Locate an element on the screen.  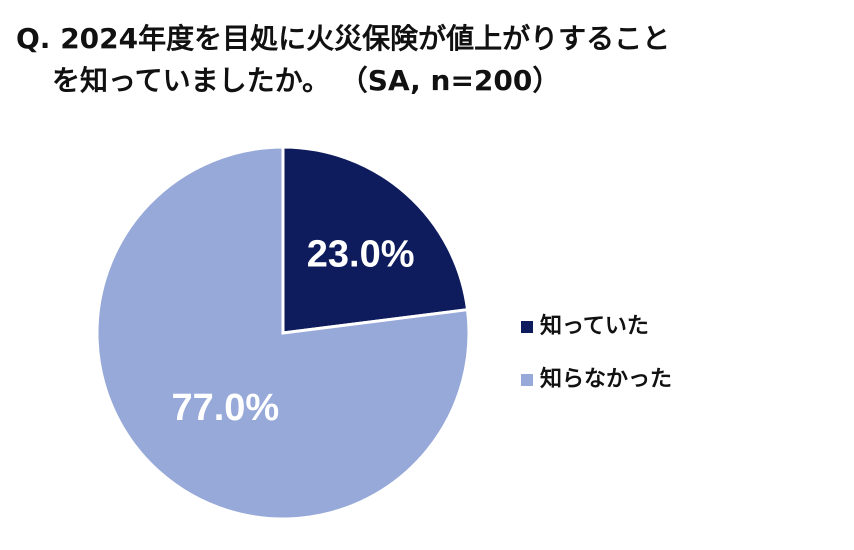
value-label: 77.0% is located at coordinates (225, 408).